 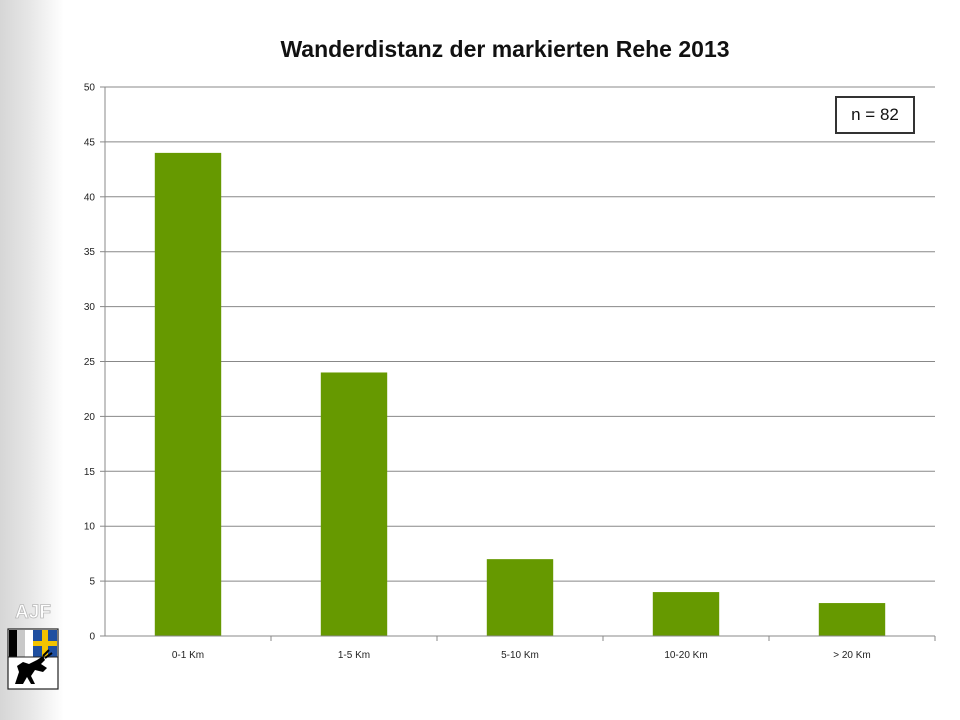 I want to click on y-tick-label: 25, so click(x=90, y=362).